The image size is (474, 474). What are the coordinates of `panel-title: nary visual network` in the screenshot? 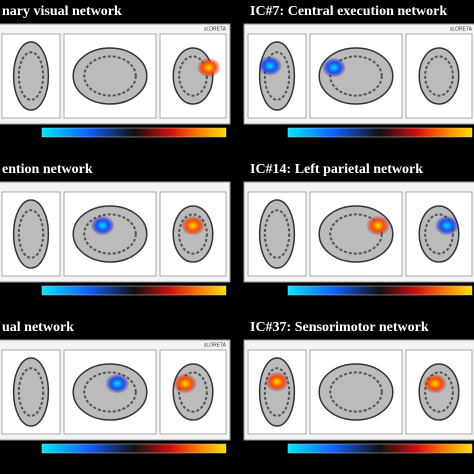 It's located at (62, 11).